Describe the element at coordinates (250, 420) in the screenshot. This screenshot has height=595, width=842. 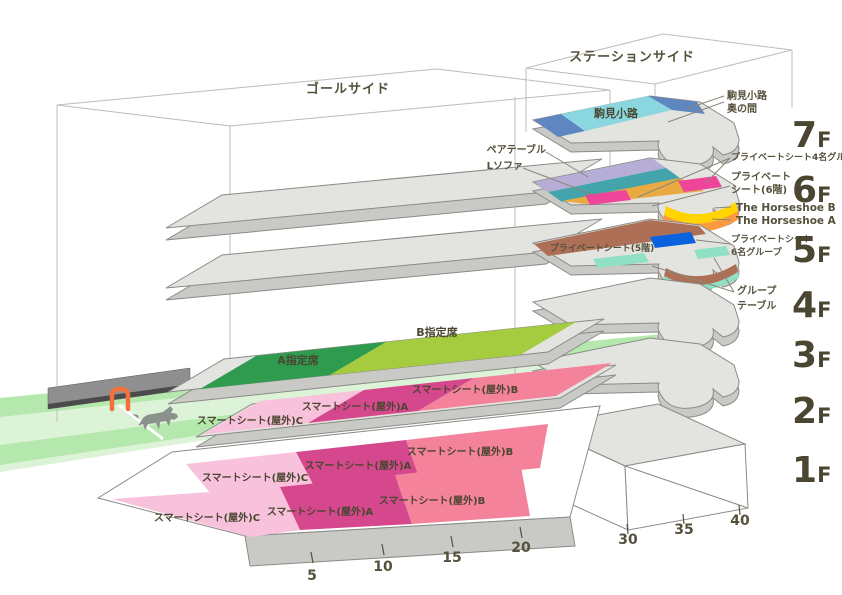
I see `smart-c-2f-label: スマートシート(屋外)C` at that location.